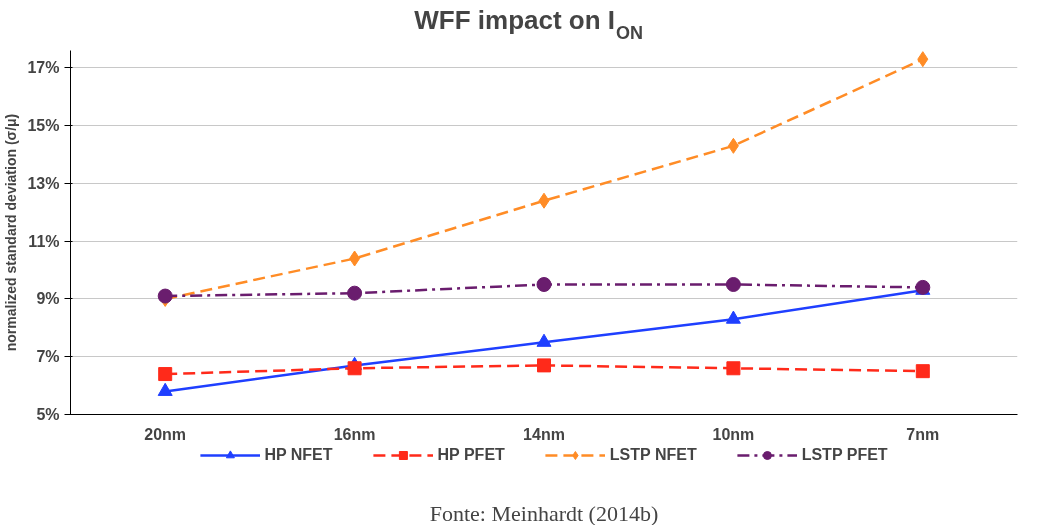  I want to click on y-tick-label: 11%, so click(44, 241).